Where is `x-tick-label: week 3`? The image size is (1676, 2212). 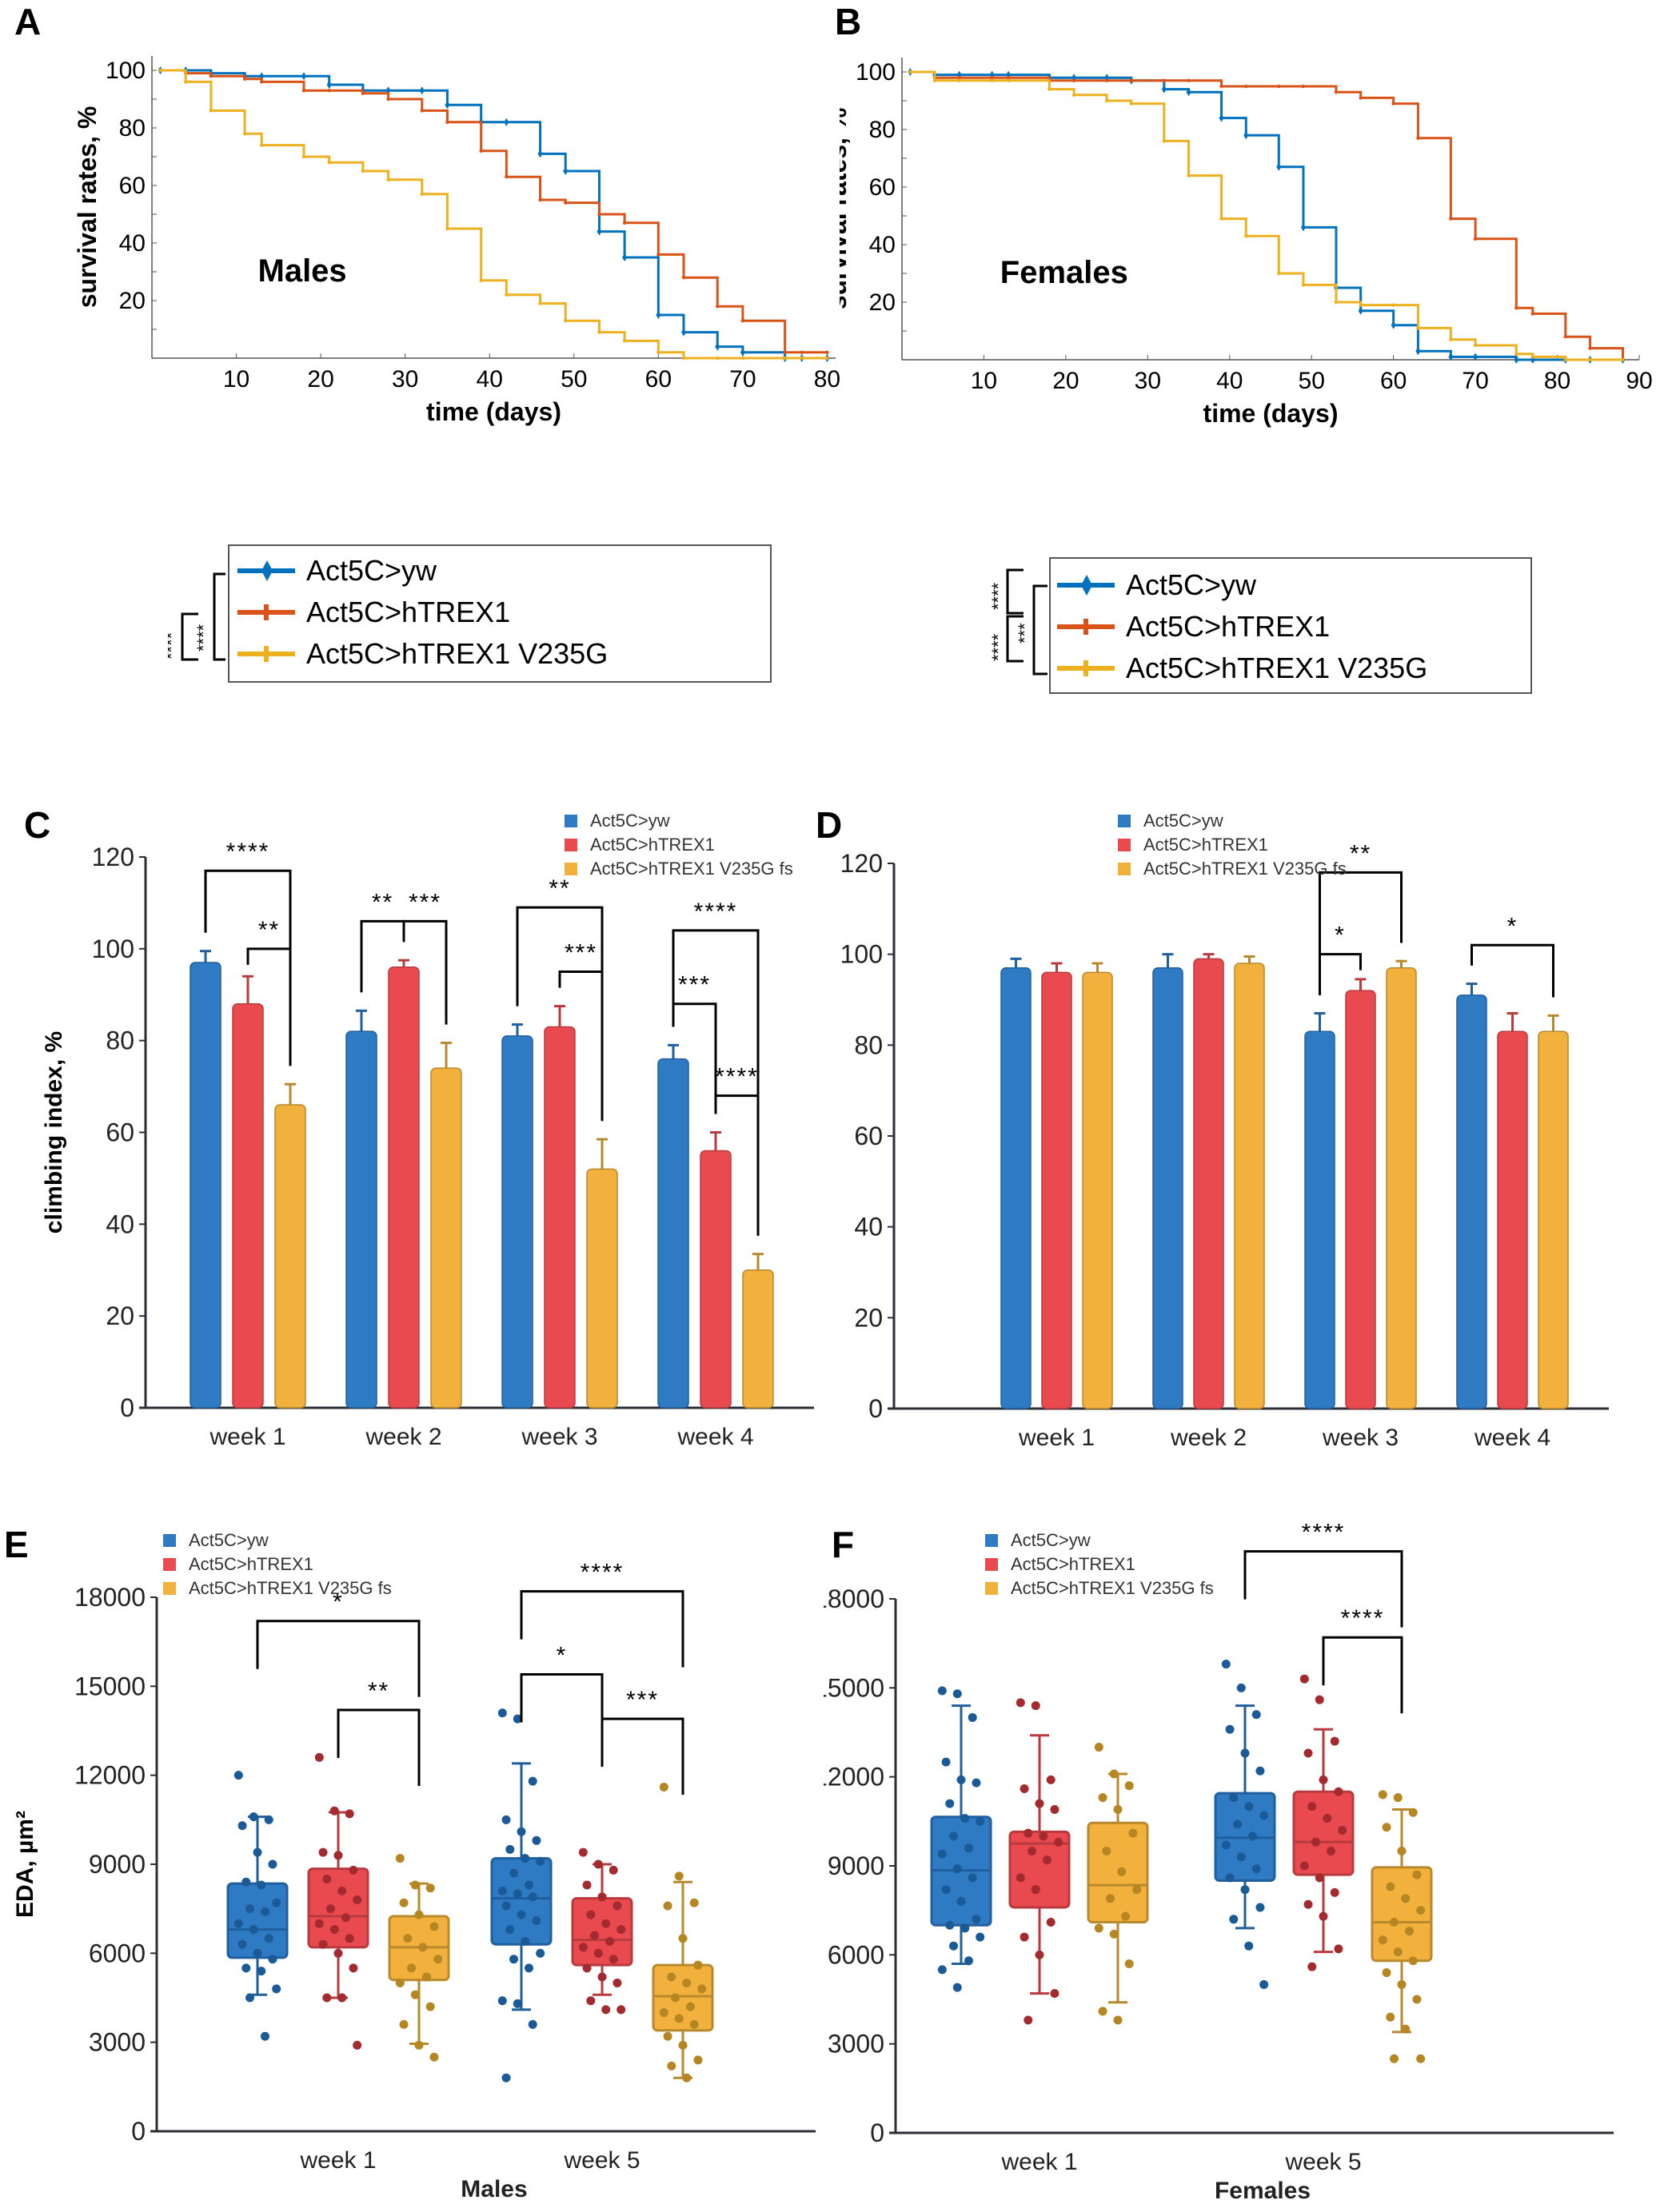 x-tick-label: week 3 is located at coordinates (1360, 1438).